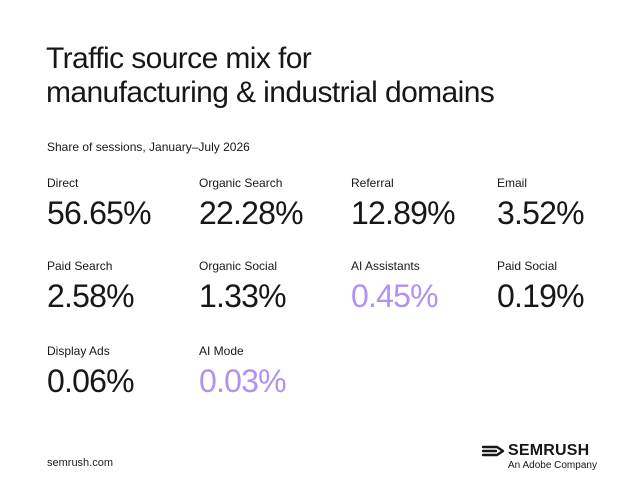 This screenshot has width=639, height=485. I want to click on stat-ai-mode: AI Mode 0.03%, so click(274, 371).